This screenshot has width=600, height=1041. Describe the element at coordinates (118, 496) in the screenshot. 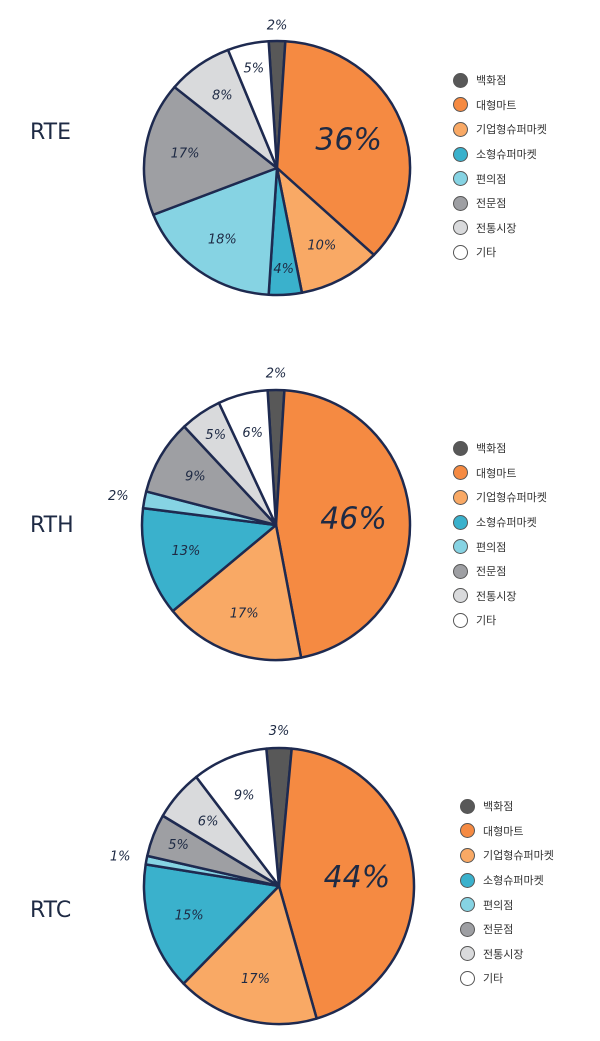

I see `data-label: 2%` at that location.